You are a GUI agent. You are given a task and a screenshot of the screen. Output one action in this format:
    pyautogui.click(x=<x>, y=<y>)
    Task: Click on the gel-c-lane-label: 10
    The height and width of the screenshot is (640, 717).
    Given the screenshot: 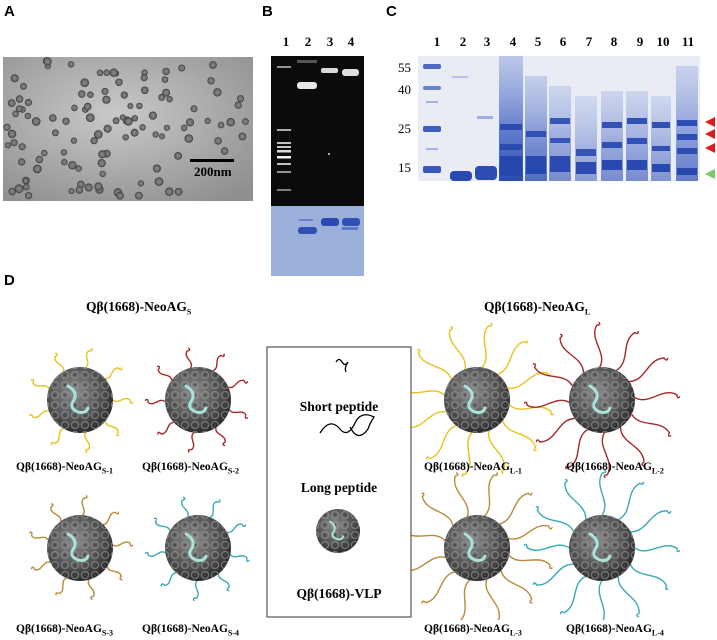 What is the action you would take?
    pyautogui.click(x=663, y=41)
    